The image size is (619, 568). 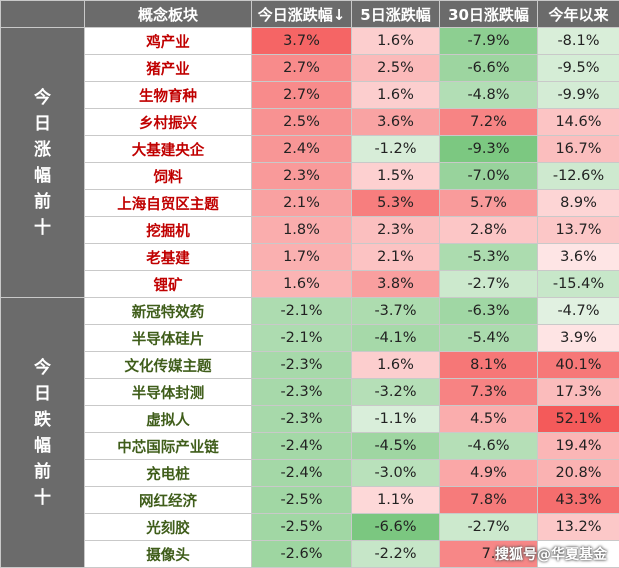 I want to click on sector-name: 挖掘机, so click(x=168, y=230).